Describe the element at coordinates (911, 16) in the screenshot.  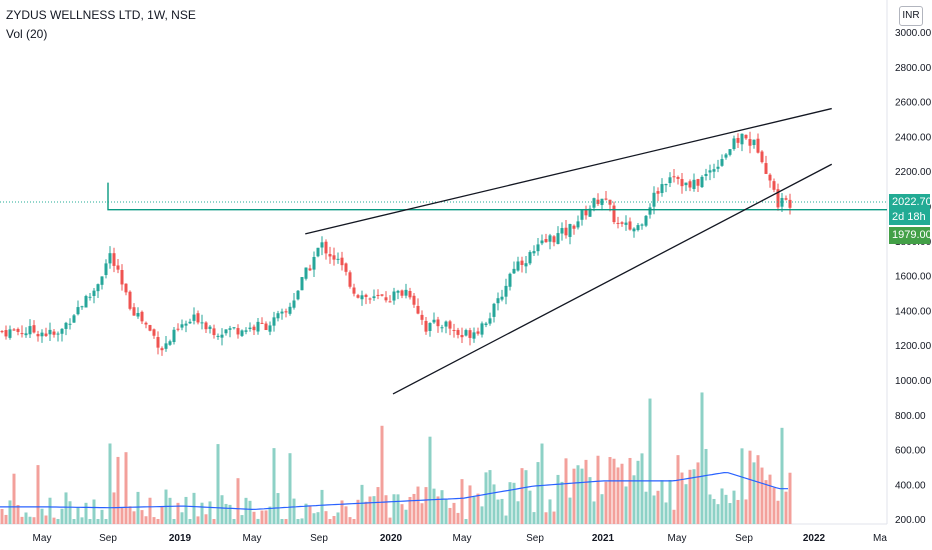
I see `currency-badge: INR` at that location.